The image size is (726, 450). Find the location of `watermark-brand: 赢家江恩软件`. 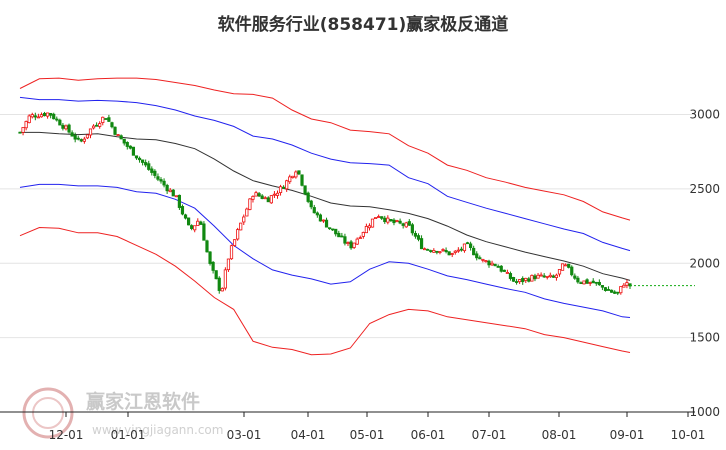

watermark-brand: 赢家江恩软件 is located at coordinates (143, 401).